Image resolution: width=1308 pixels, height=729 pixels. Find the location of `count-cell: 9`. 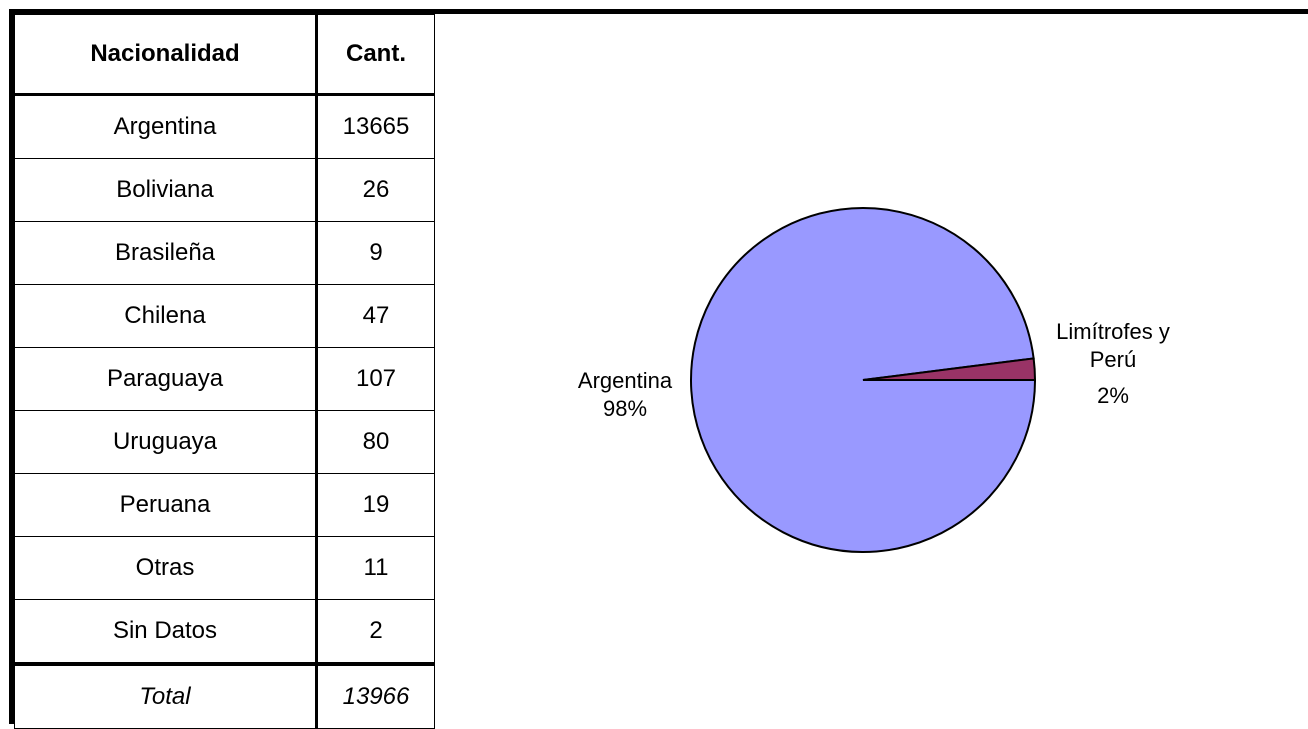

count-cell: 9 is located at coordinates (375, 253).